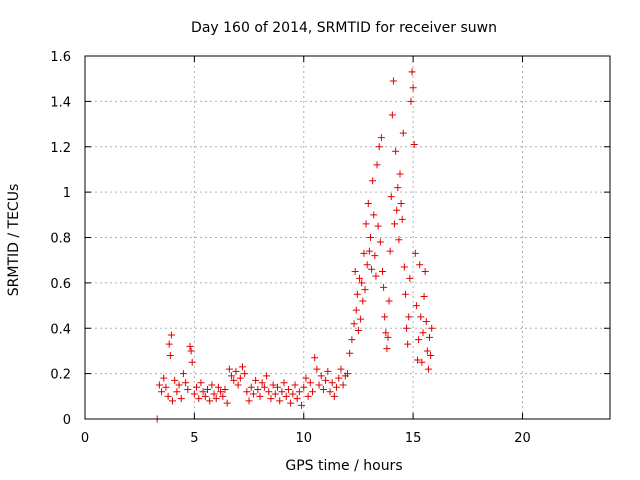  Describe the element at coordinates (60, 375) in the screenshot. I see `y-tick-label: 0.2` at that location.